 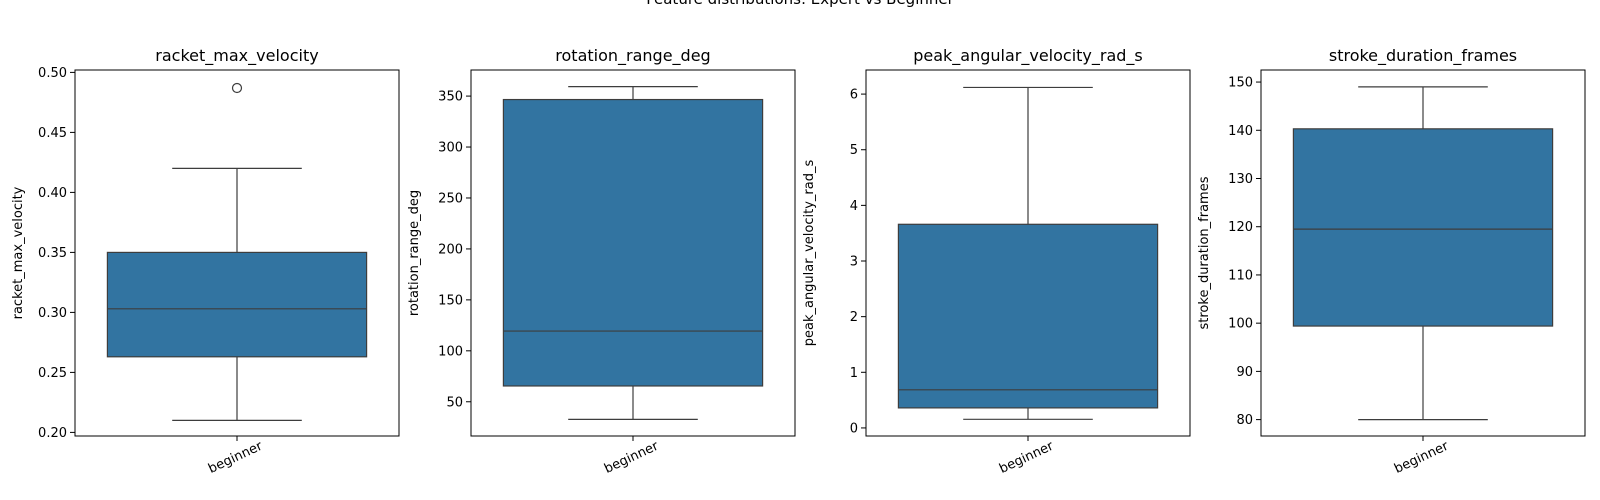 What do you see at coordinates (854, 373) in the screenshot?
I see `y-tick-label: 1` at bounding box center [854, 373].